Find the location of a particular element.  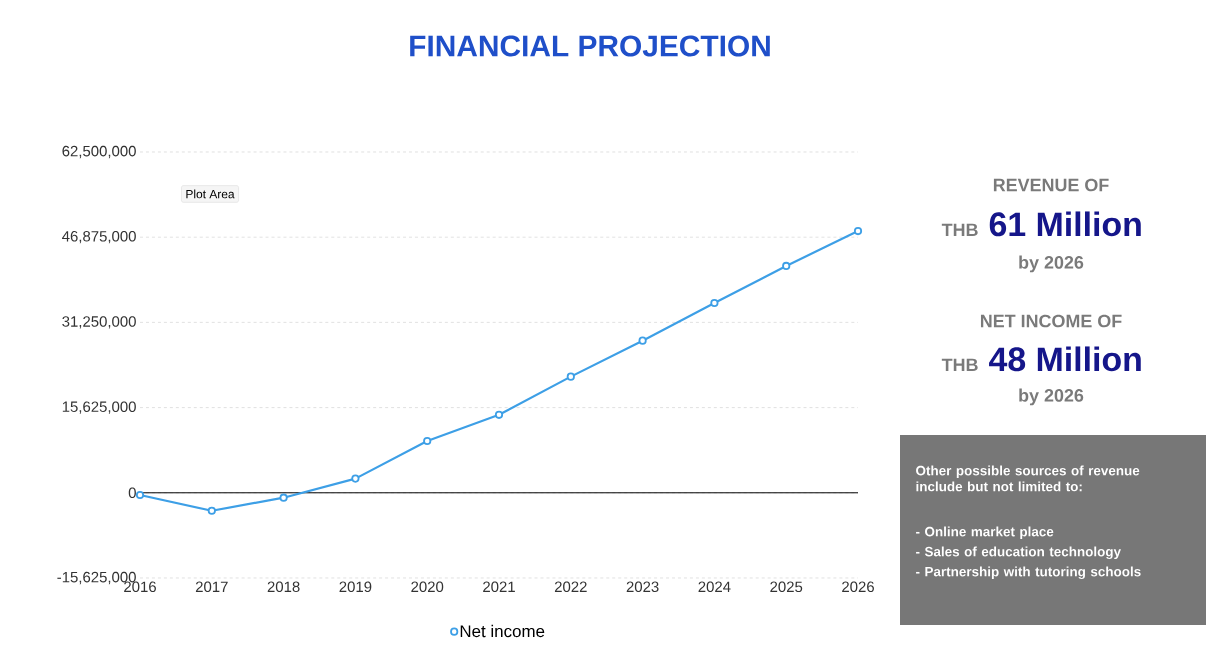

annotation: Plot Area is located at coordinates (210, 194).